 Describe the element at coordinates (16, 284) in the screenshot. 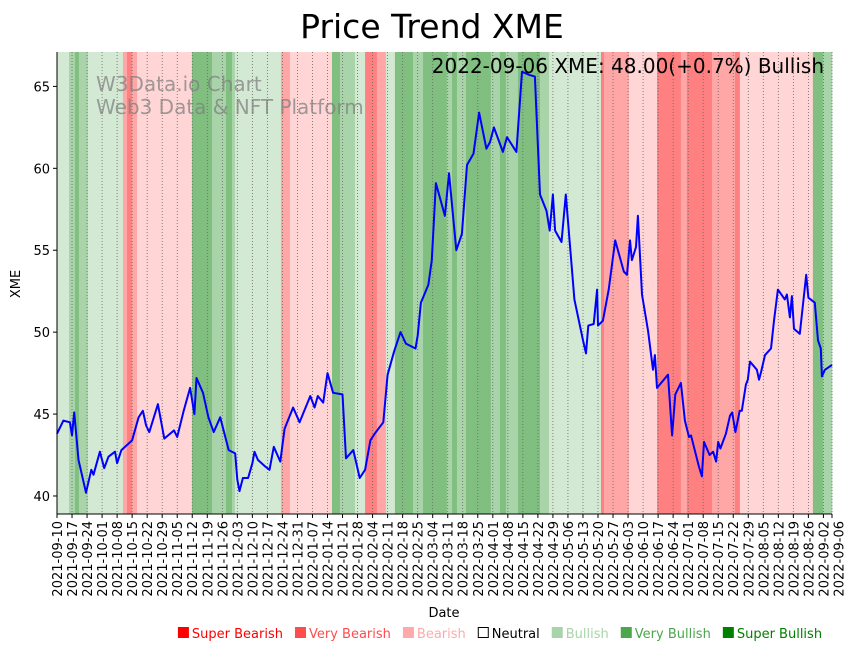

I see `y-axis-label: XME` at that location.